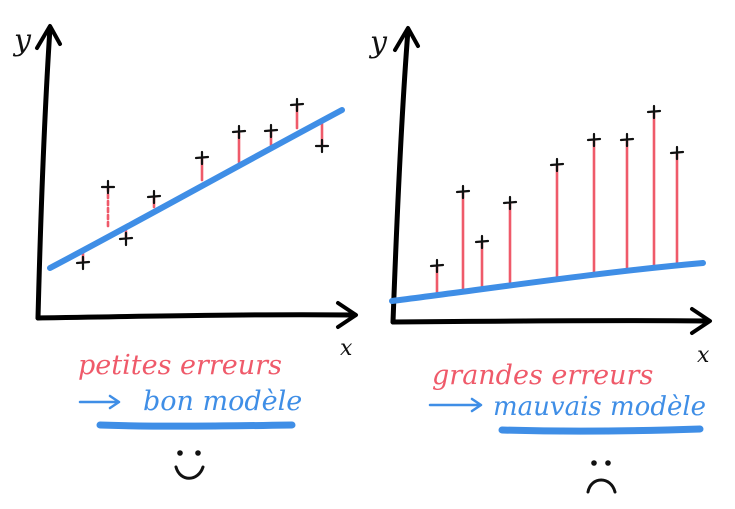 The width and height of the screenshot is (735, 509). I want to click on left-y-label: y, so click(22, 40).